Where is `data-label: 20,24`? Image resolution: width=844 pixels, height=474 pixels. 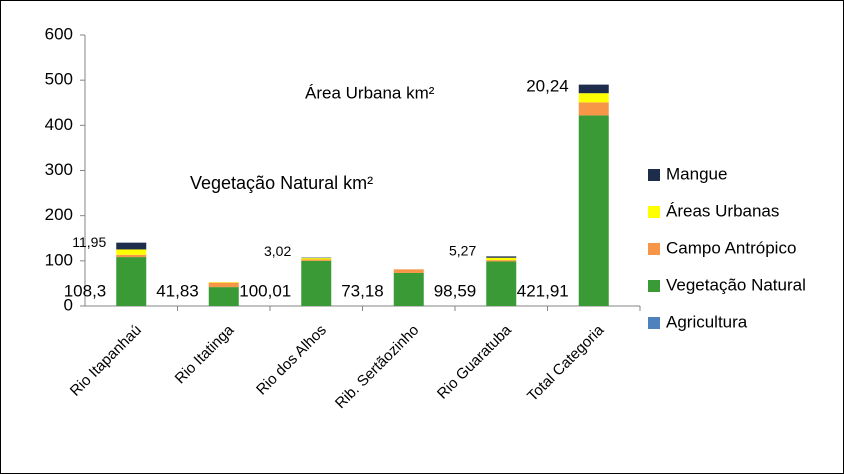
data-label: 20,24 is located at coordinates (547, 86).